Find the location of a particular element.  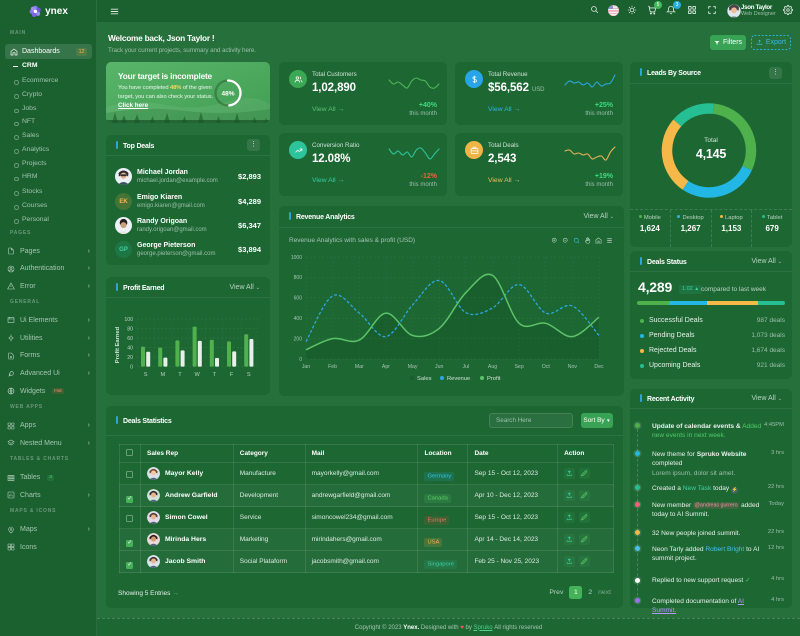

svg-text: 1000 is located at coordinates (296, 258).